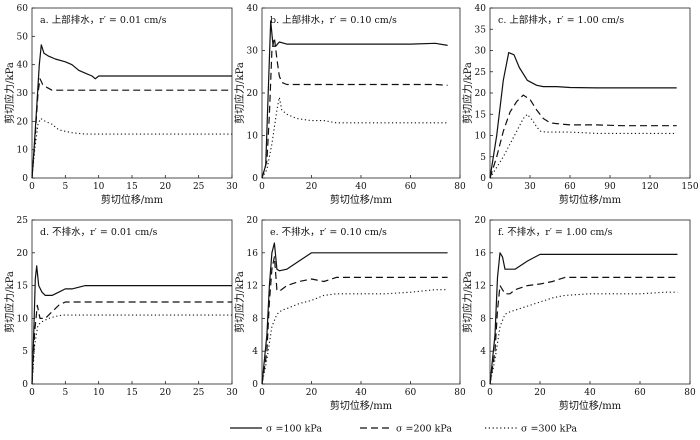 The width and height of the screenshot is (700, 440). What do you see at coordinates (23, 9) in the screenshot?
I see `y-tick-label: 60` at bounding box center [23, 9].